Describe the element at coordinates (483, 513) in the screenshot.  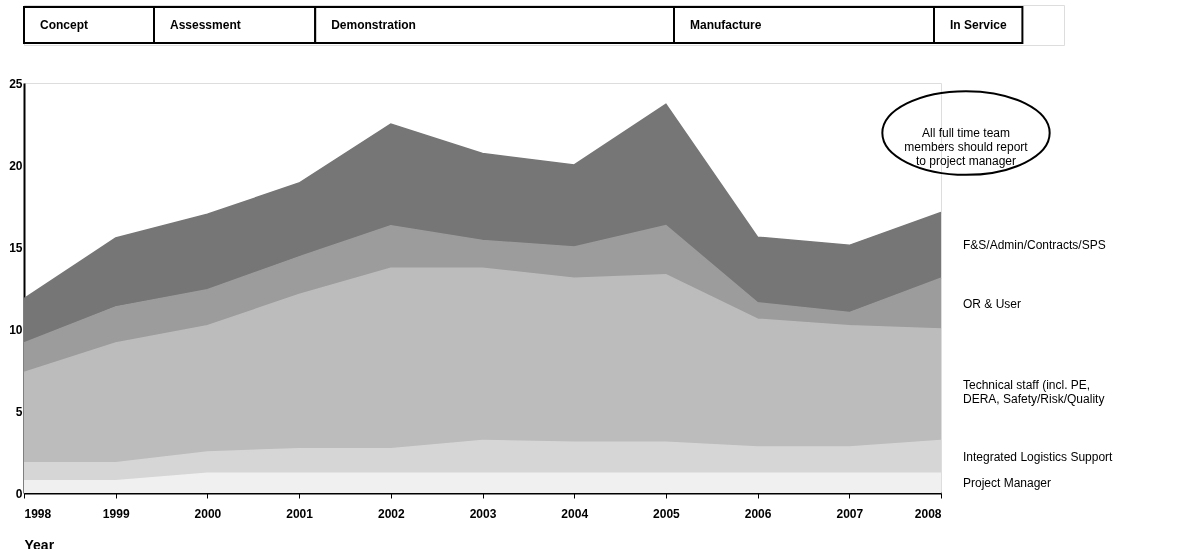
I see `x-tick-label: 2003` at that location.